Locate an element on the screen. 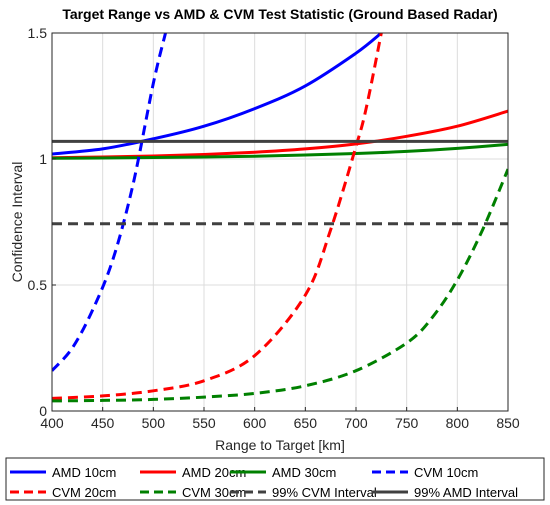 The image size is (550, 505). x-tick-label: 450 is located at coordinates (103, 423).